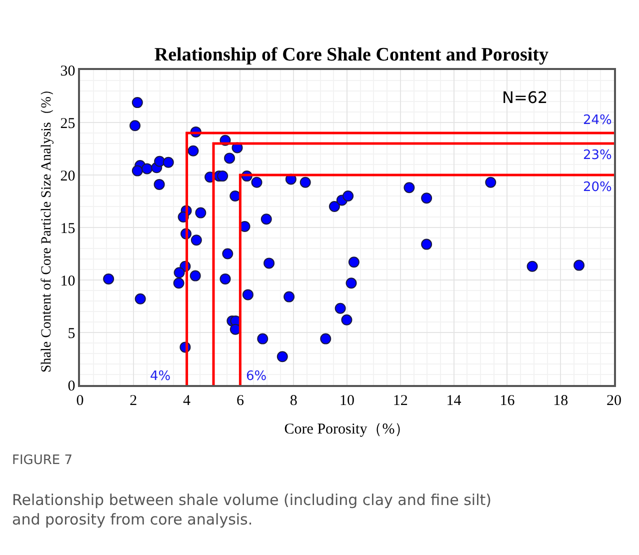  I want to click on chart-title: Relationship of Core Shale Content and Porosity, so click(351, 55).